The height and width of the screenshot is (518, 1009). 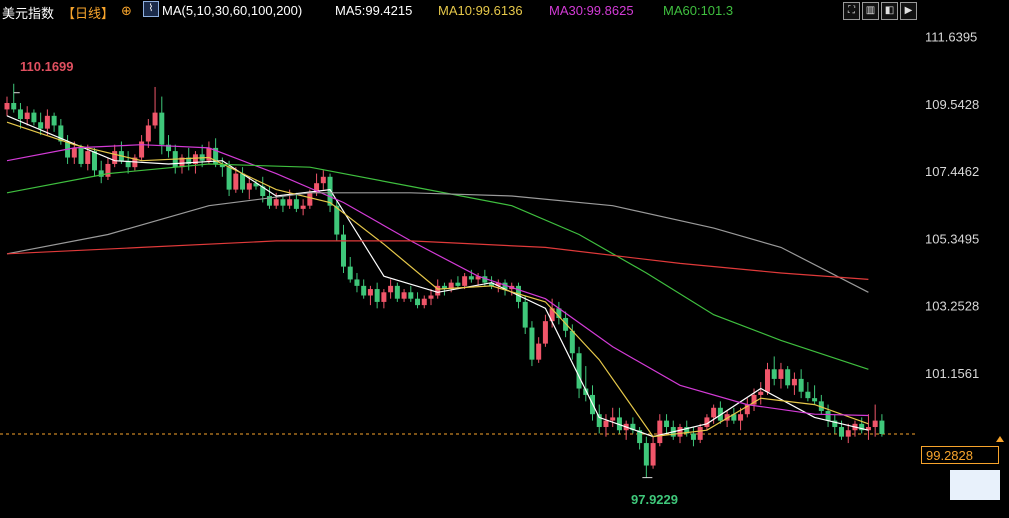 What do you see at coordinates (952, 306) in the screenshot?
I see `y-tick-label: 103.2528` at bounding box center [952, 306].